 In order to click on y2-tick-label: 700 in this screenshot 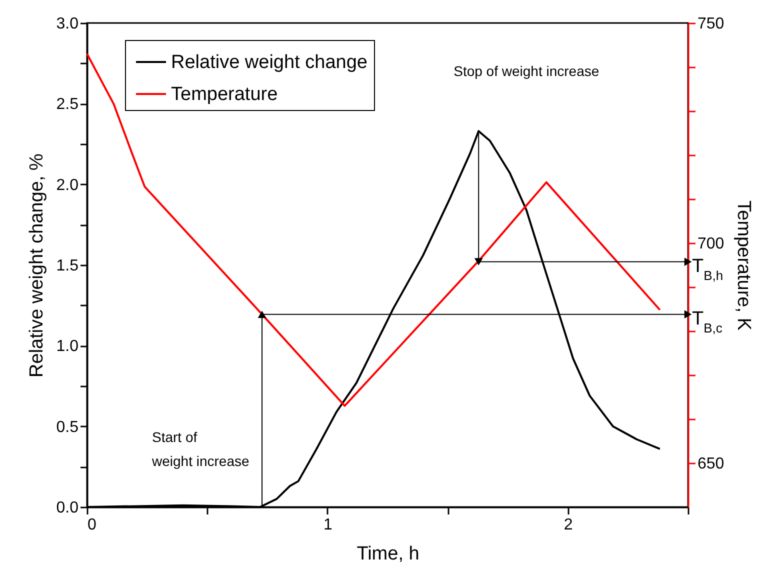, I will do `click(711, 244)`.